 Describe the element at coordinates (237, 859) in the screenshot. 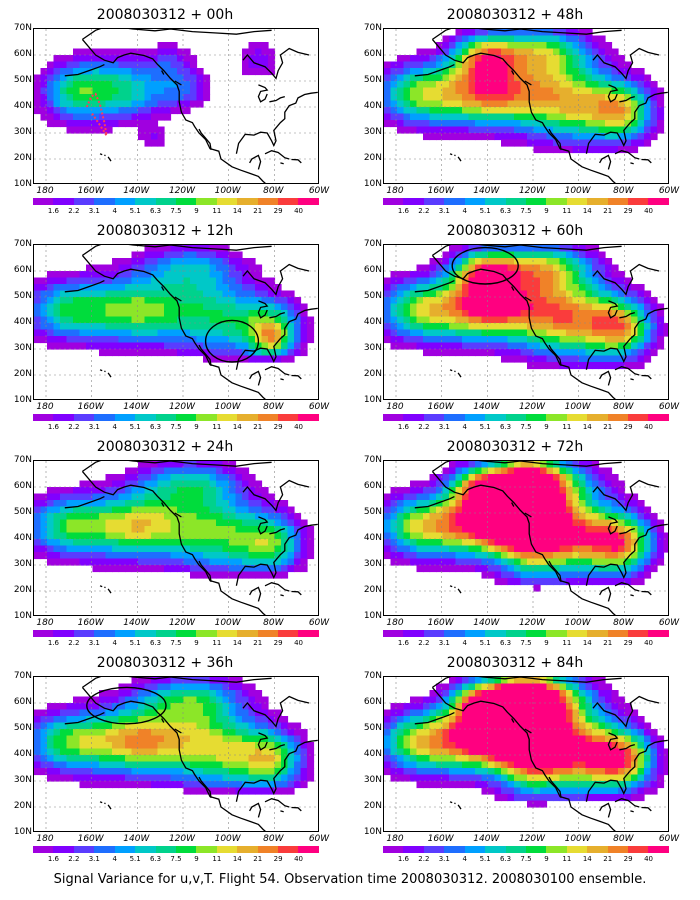

I see `colorbar-label: 14` at that location.